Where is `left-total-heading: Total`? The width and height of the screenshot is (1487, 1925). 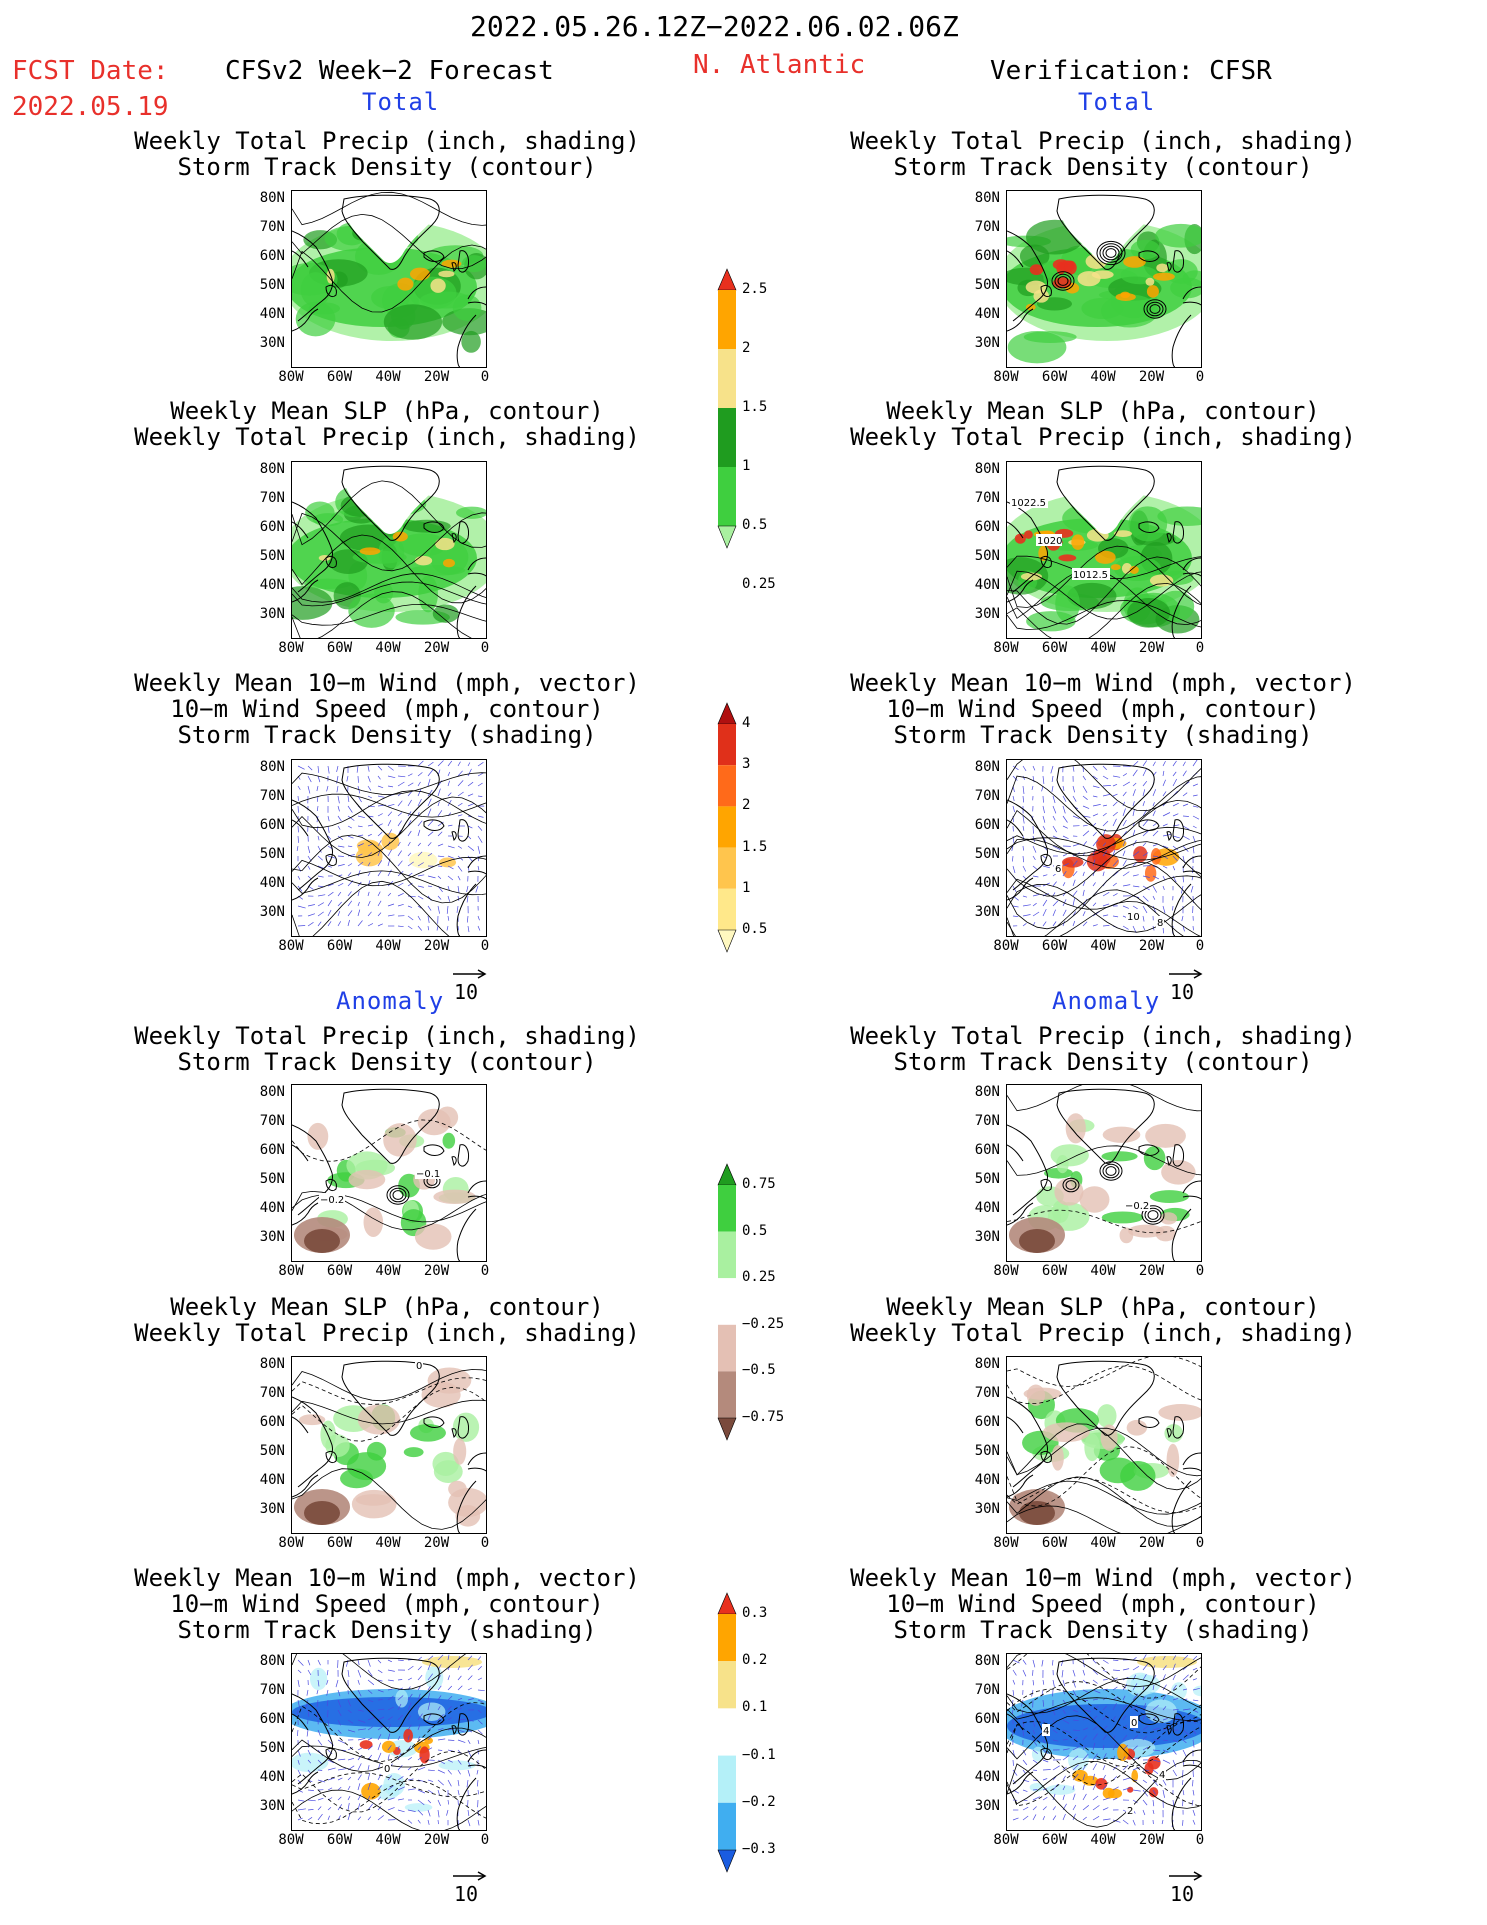
left-total-heading: Total is located at coordinates (401, 102).